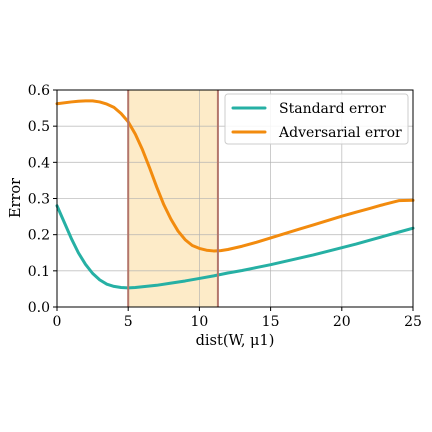 This screenshot has height=432, width=432. I want to click on x-tick-label: 10, so click(199, 322).